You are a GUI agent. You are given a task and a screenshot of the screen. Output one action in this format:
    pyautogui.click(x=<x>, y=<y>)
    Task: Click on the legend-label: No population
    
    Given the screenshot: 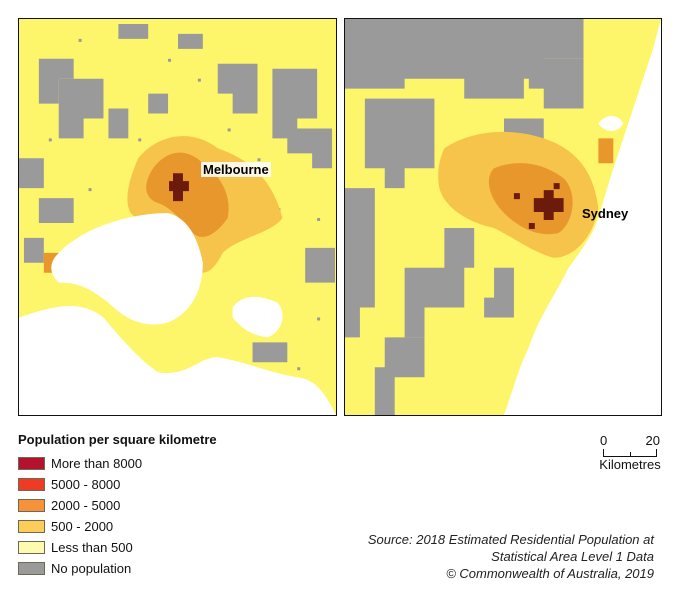 What is the action you would take?
    pyautogui.click(x=91, y=568)
    